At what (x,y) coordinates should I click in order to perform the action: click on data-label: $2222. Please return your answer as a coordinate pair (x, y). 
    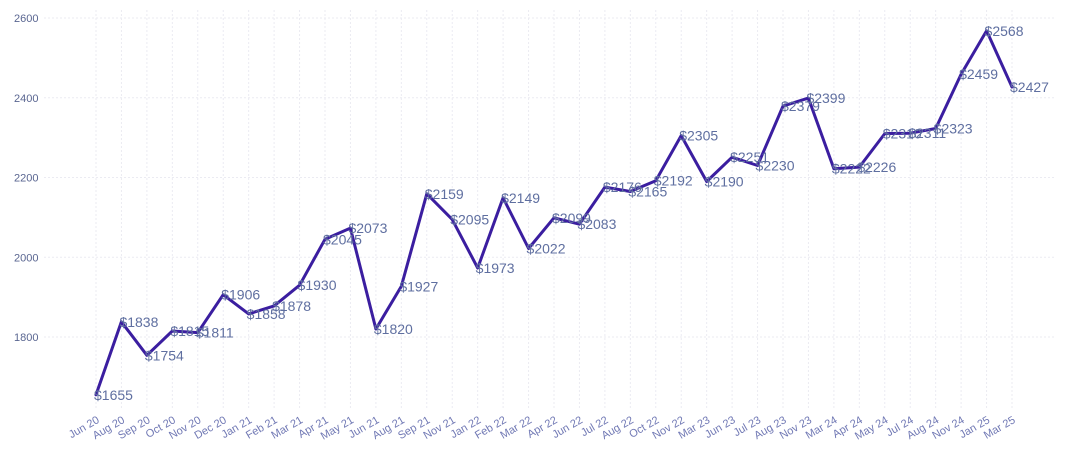
    Looking at the image, I should click on (851, 169).